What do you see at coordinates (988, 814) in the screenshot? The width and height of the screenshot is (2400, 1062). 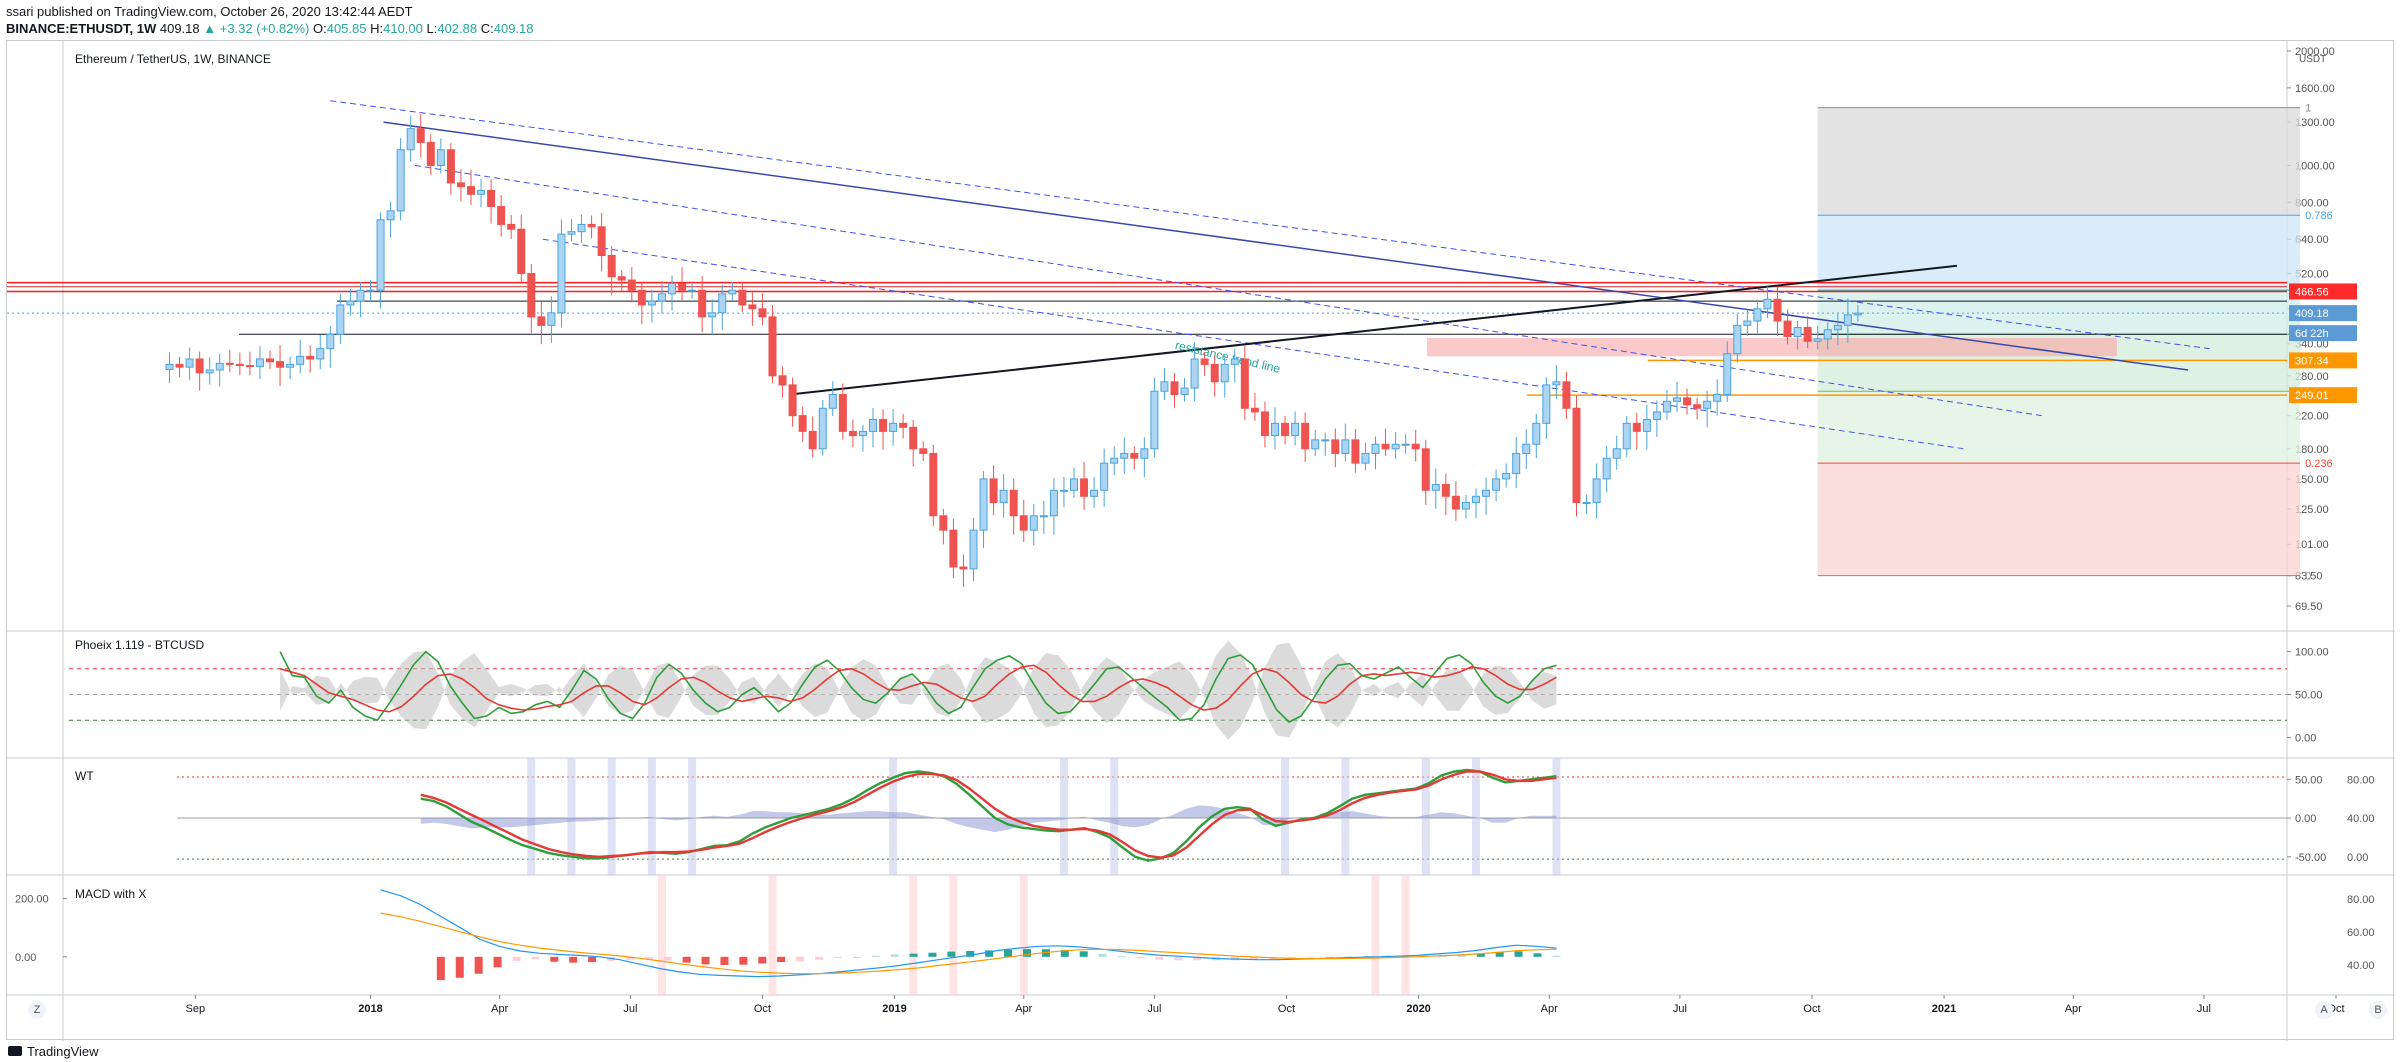 I see `wt-wt2-line` at bounding box center [988, 814].